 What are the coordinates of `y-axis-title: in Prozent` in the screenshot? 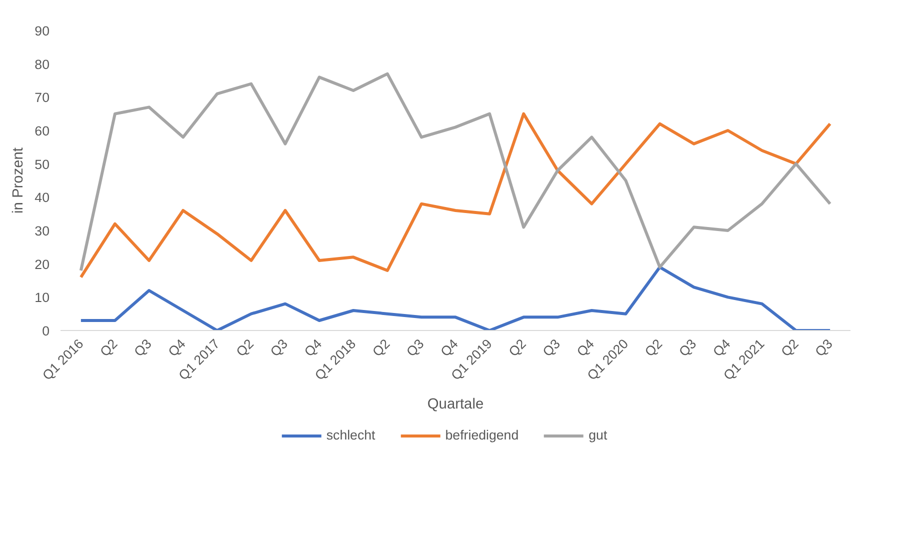 It's located at (18, 180).